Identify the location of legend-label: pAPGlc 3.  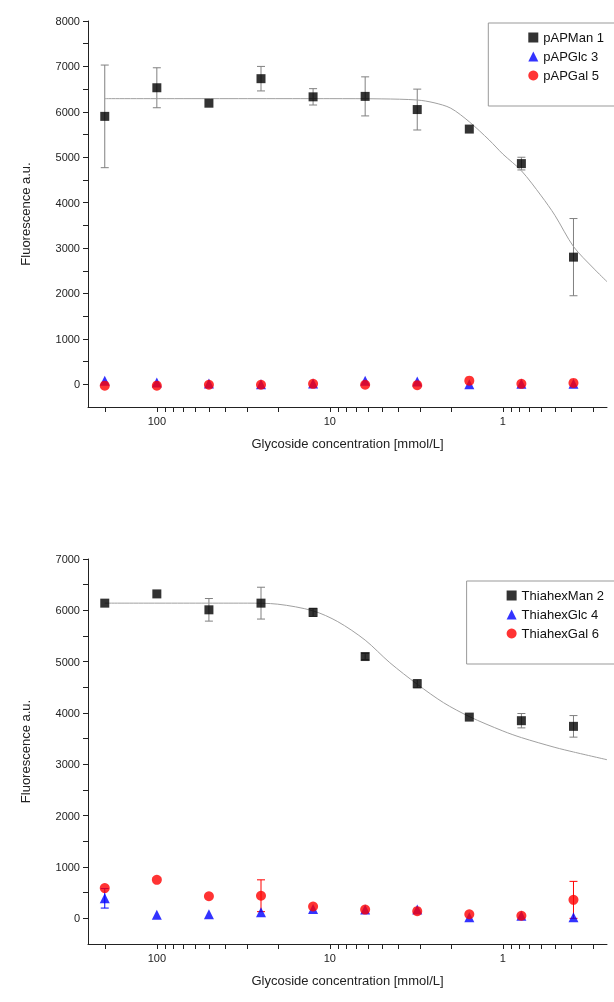
(571, 56).